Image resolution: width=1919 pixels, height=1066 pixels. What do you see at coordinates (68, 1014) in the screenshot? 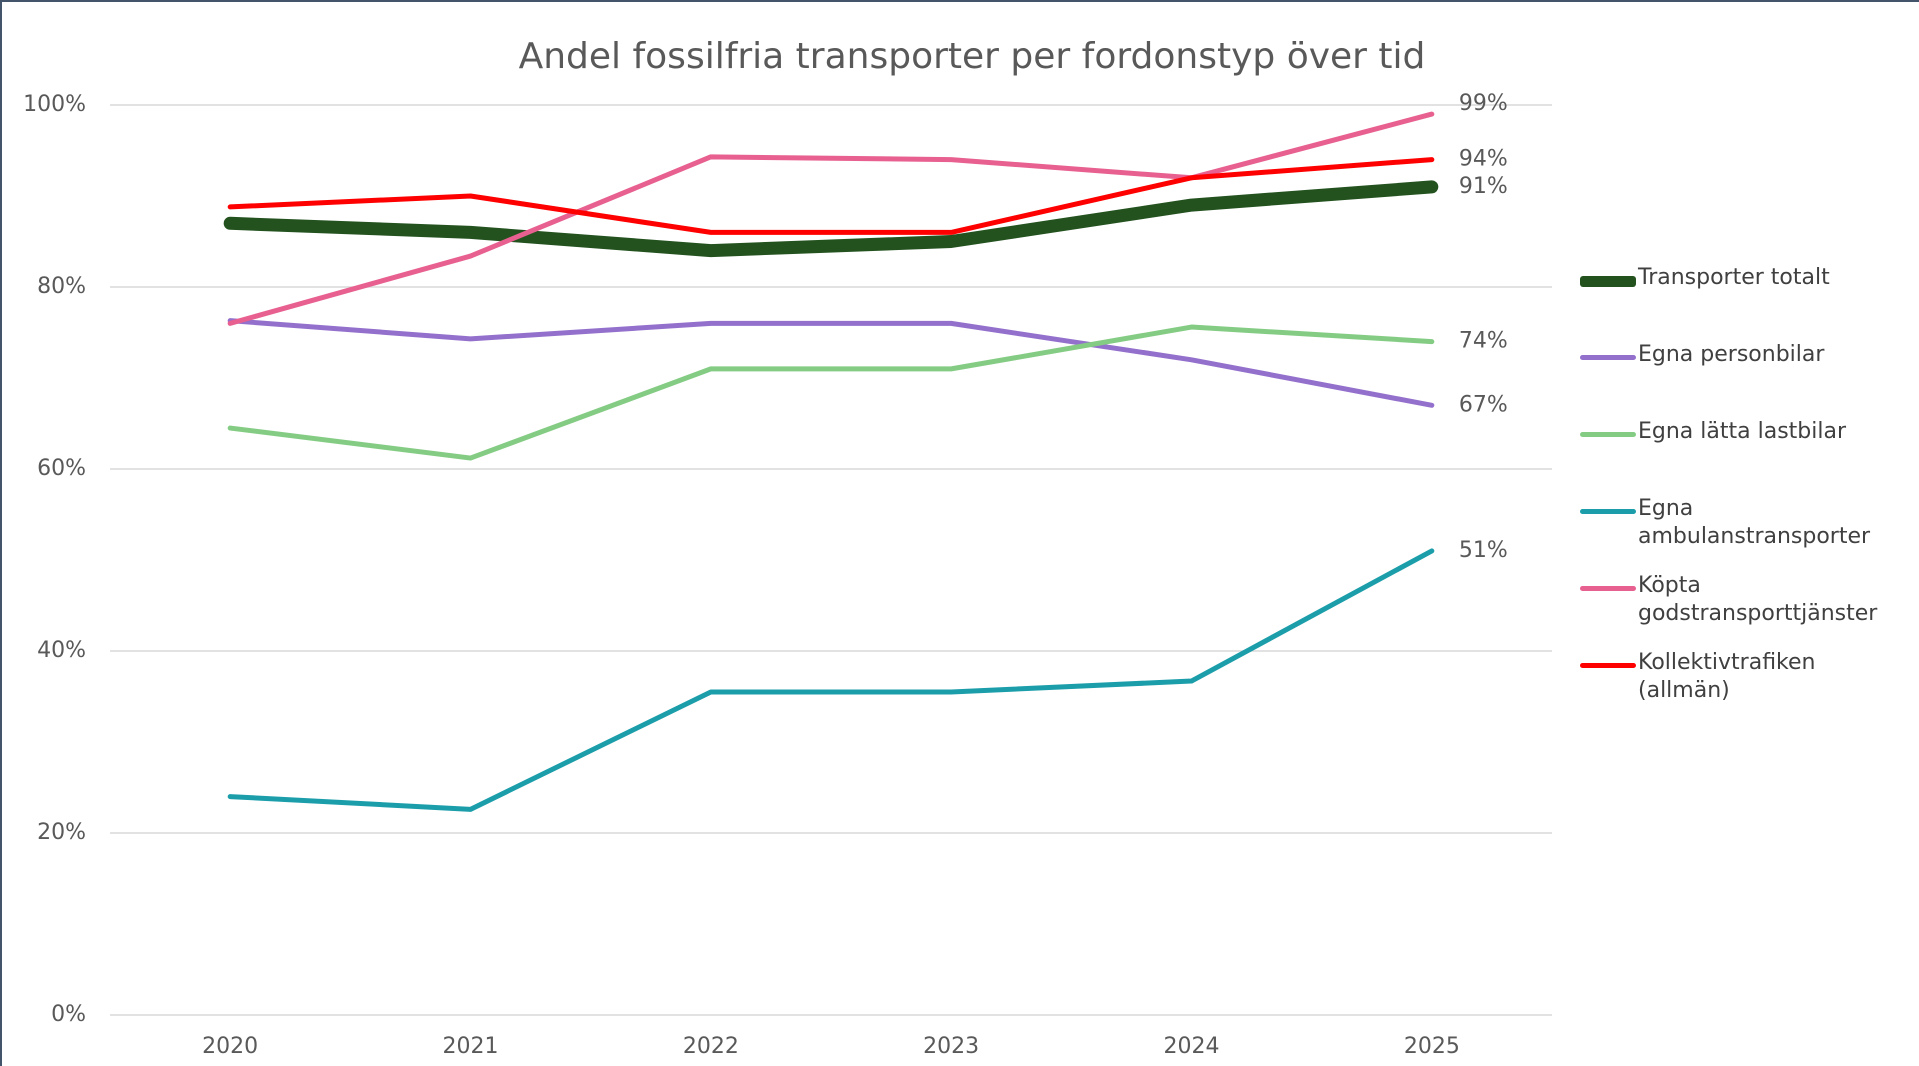
I see `y-tick-label: 0%` at bounding box center [68, 1014].